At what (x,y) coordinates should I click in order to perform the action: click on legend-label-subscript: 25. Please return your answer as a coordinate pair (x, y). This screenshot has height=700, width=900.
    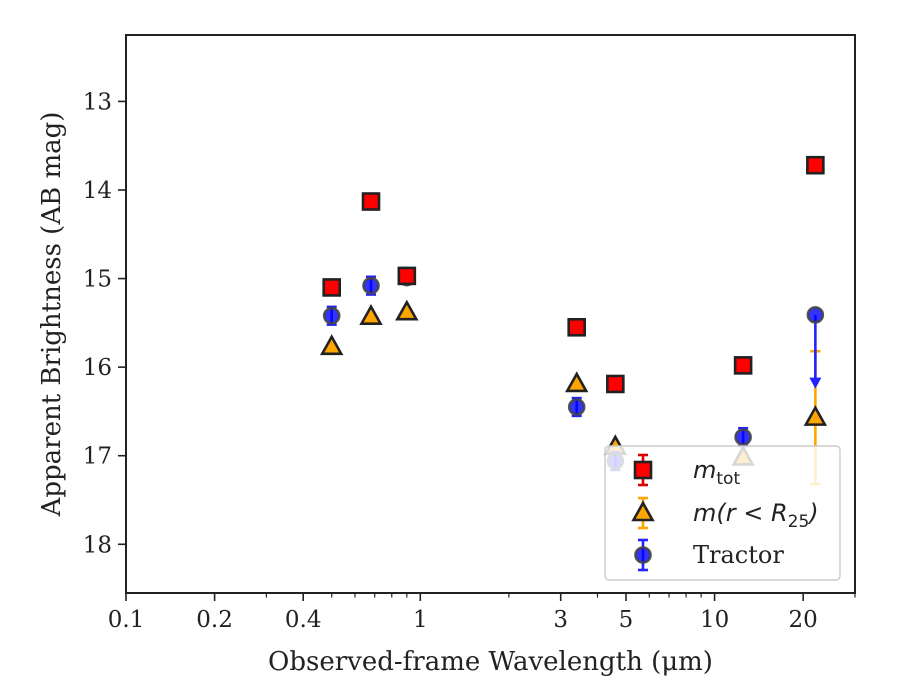
    Looking at the image, I should click on (799, 522).